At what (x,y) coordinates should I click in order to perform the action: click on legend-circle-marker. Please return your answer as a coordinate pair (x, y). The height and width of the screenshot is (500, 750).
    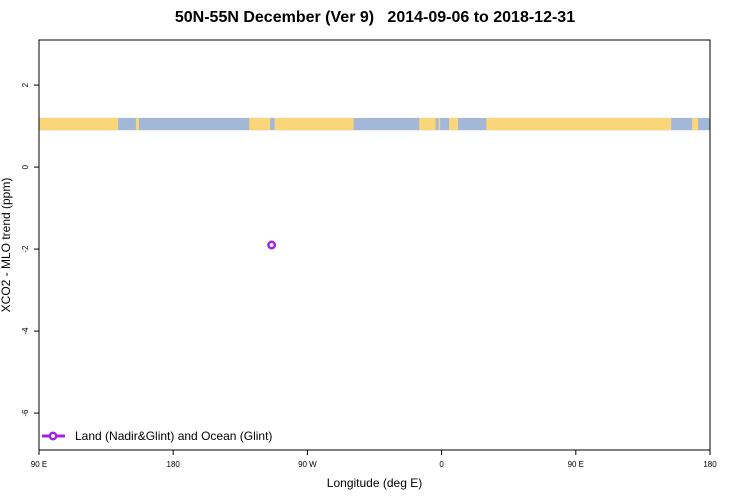
    Looking at the image, I should click on (53, 436).